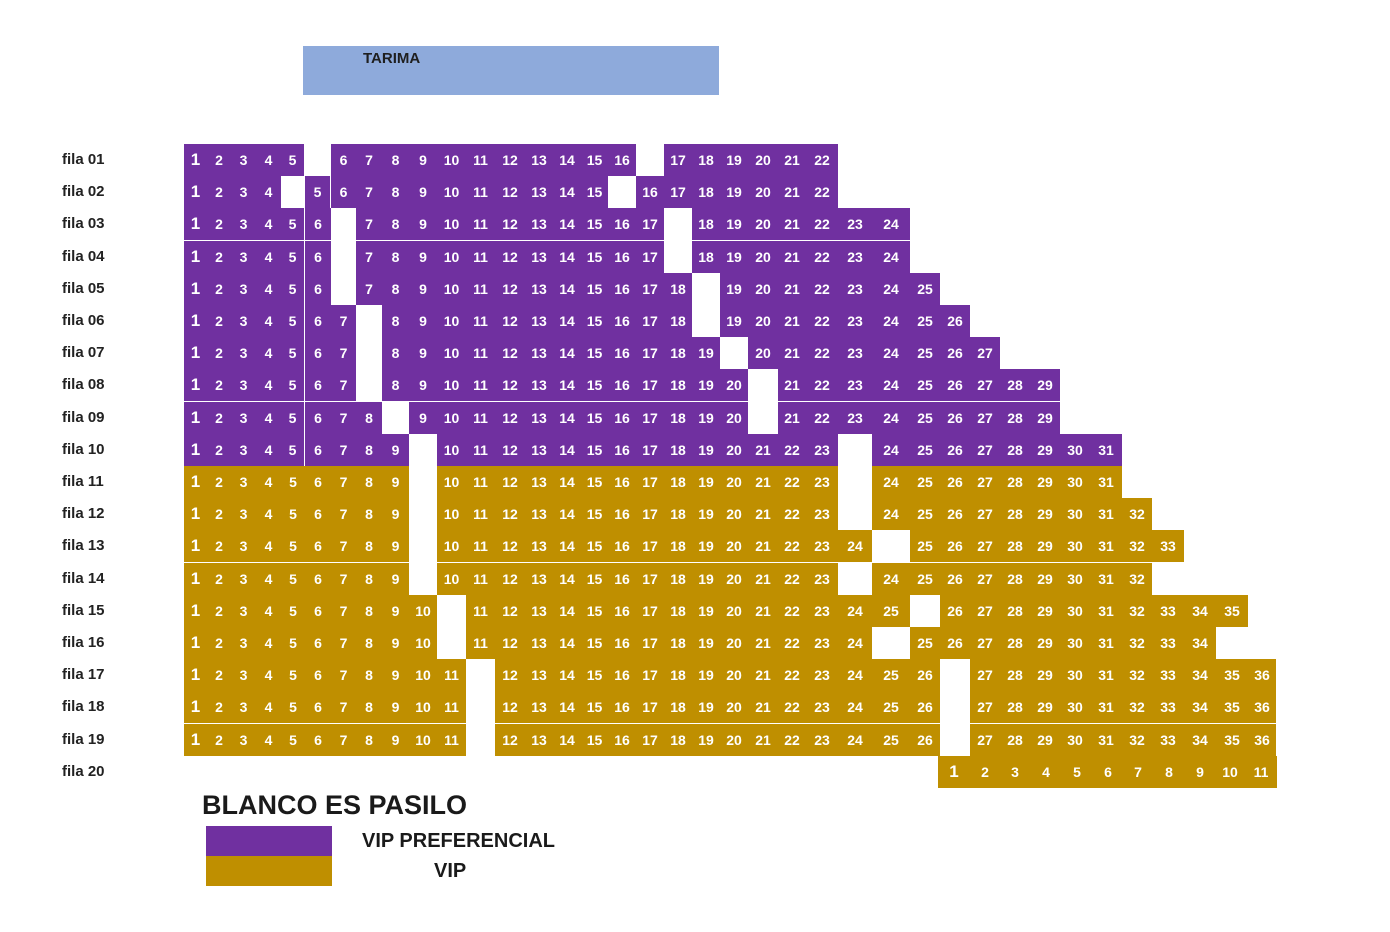 This screenshot has width=1390, height=932. I want to click on seat: 30, so click(1075, 546).